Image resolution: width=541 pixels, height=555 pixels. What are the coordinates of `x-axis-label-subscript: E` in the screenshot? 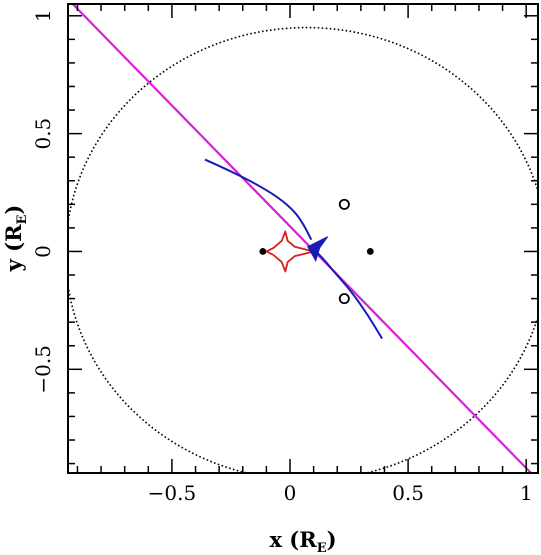 It's located at (322, 548).